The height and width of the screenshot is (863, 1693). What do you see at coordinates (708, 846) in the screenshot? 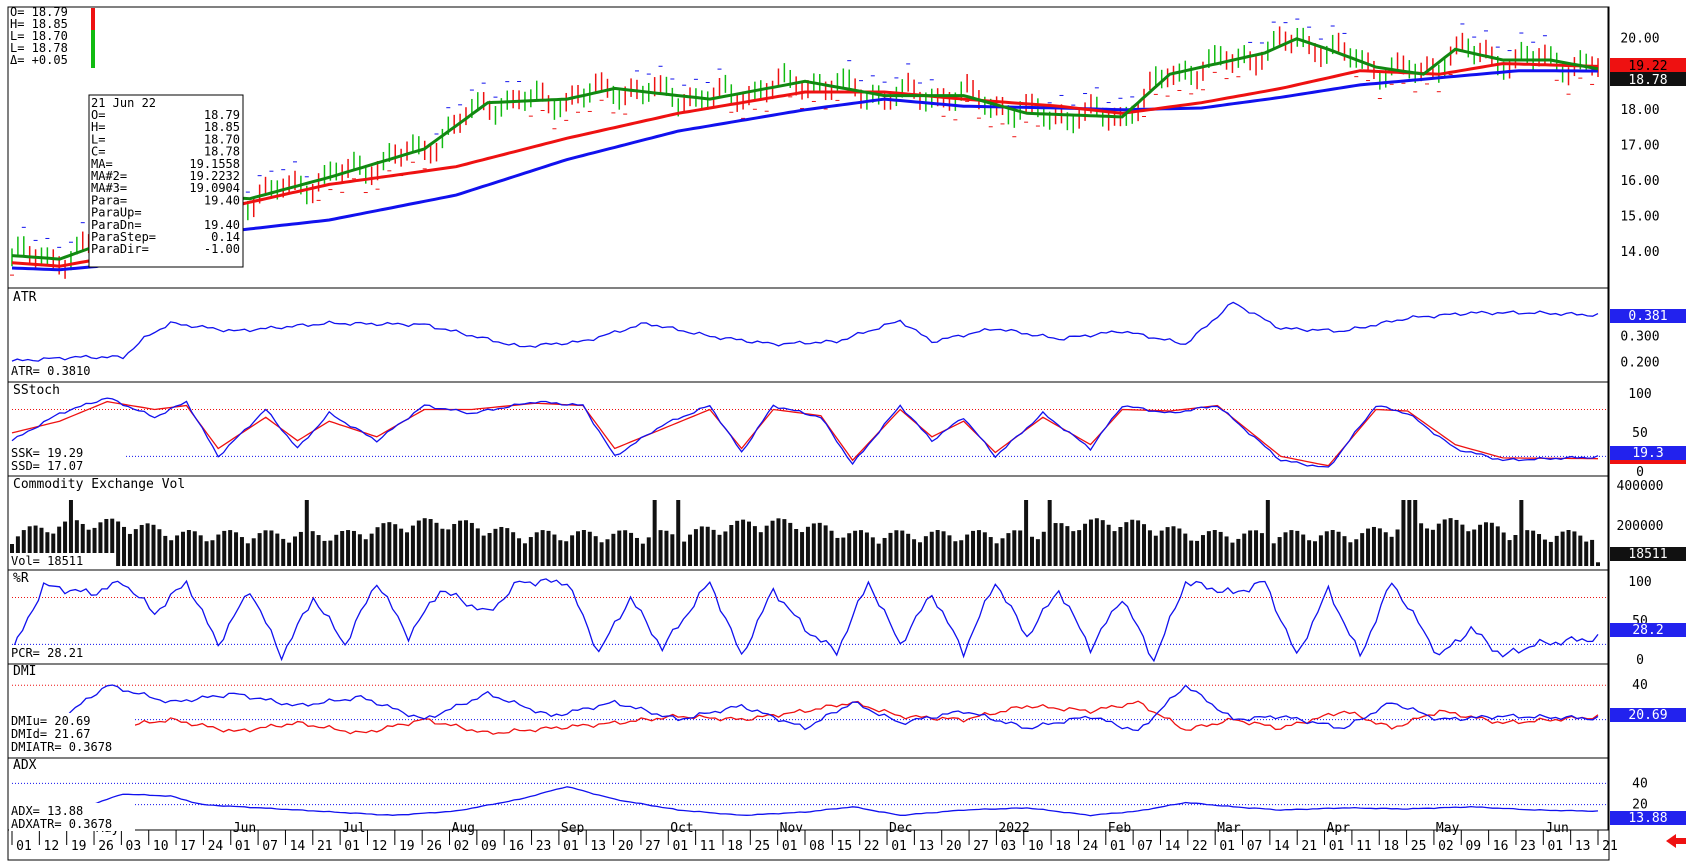
I see `x-day-label: 11` at bounding box center [708, 846].